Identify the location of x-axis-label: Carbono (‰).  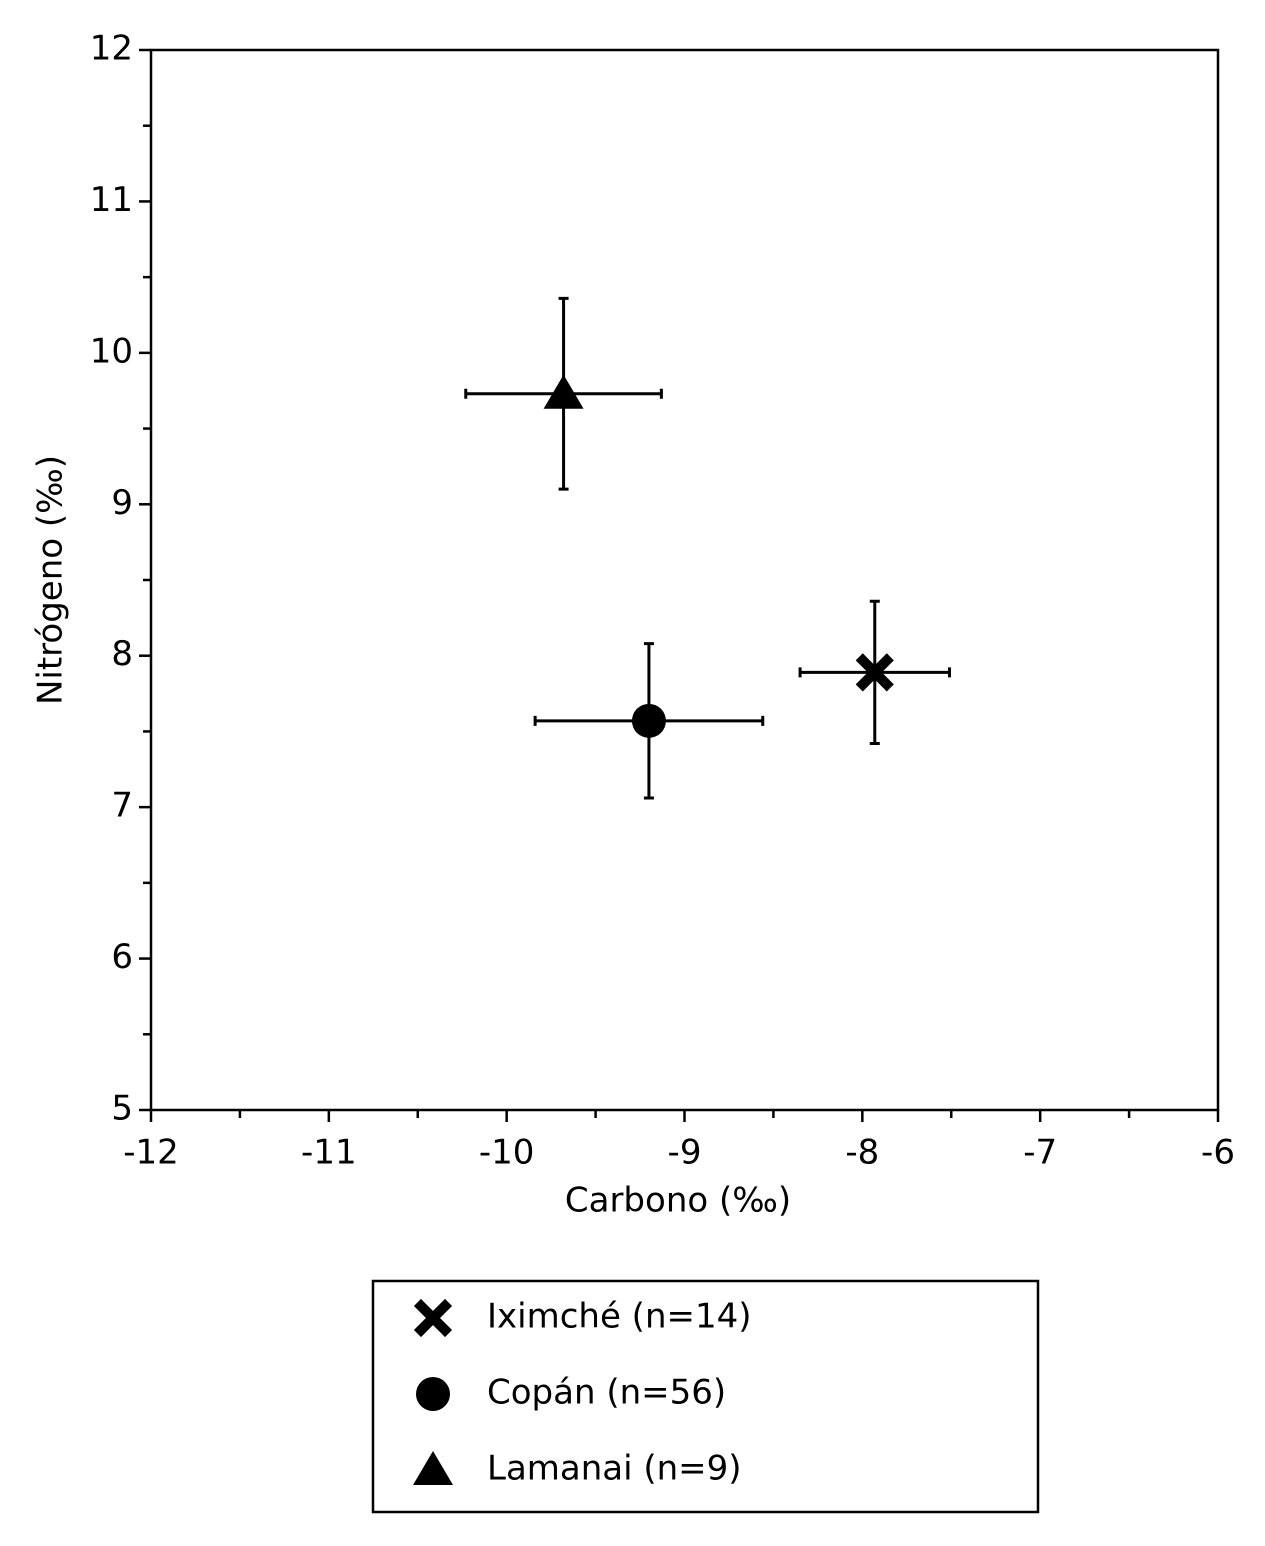
(678, 1201).